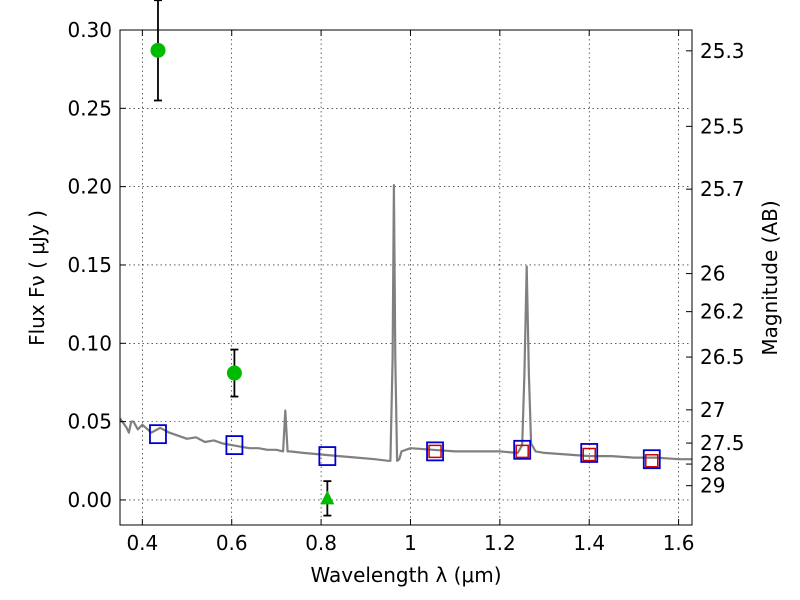 The image size is (800, 600). I want to click on y2-tick-label: 29, so click(712, 486).